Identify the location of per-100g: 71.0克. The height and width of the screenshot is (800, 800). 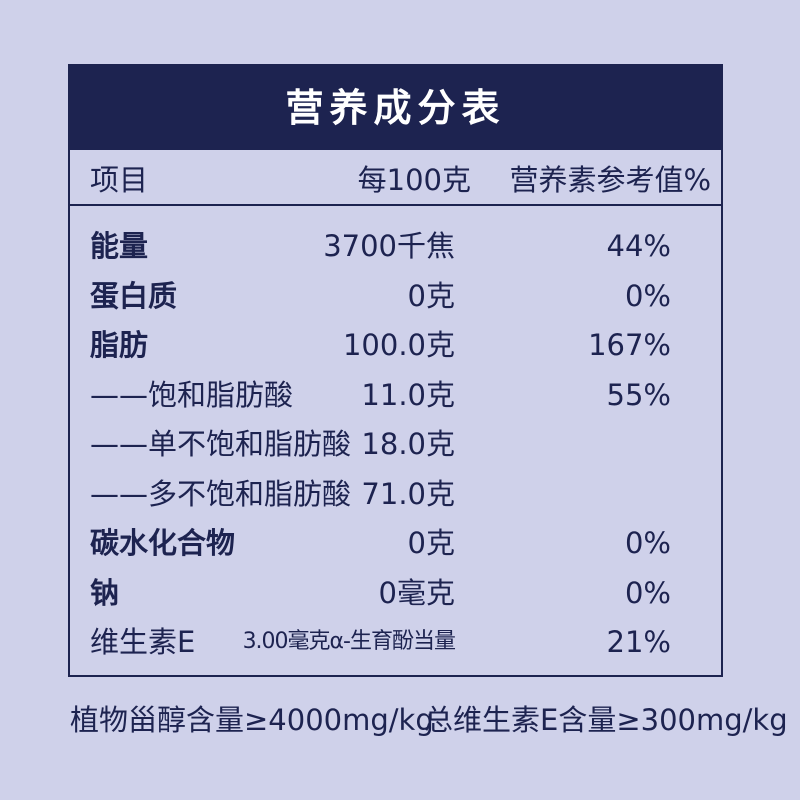
(408, 493).